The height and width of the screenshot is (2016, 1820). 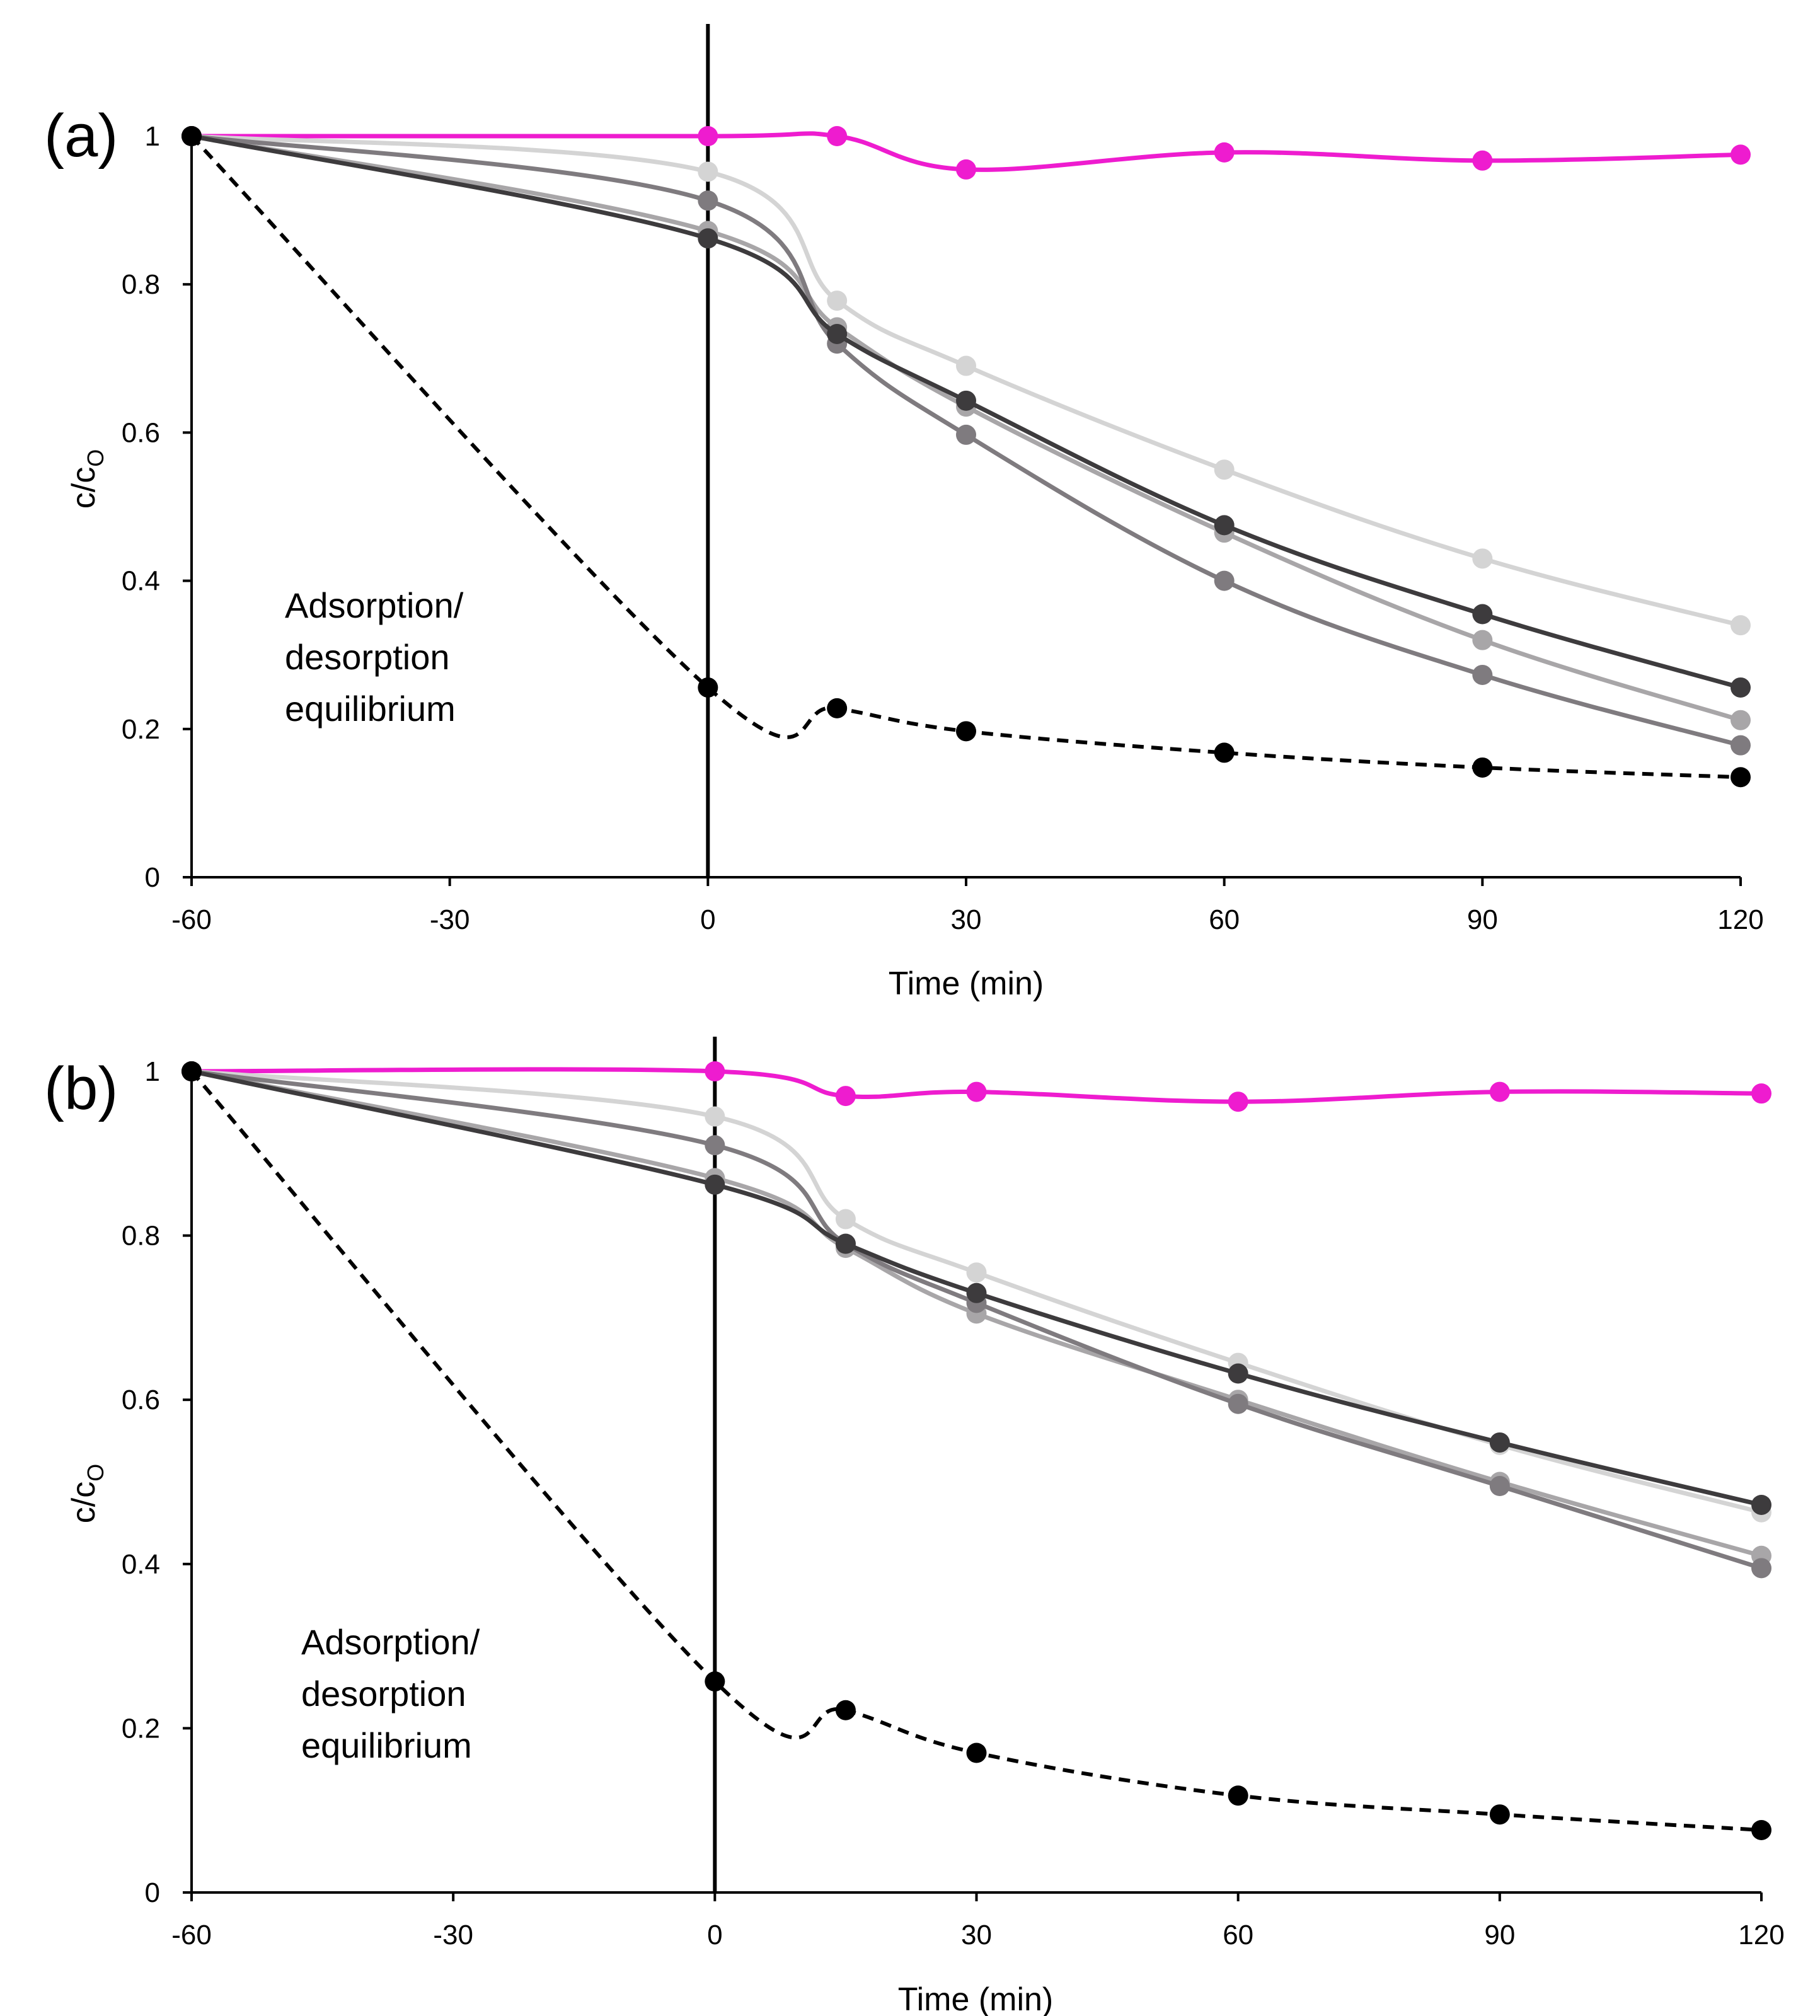 I want to click on x-axis-title: Time (min), so click(x=976, y=1999).